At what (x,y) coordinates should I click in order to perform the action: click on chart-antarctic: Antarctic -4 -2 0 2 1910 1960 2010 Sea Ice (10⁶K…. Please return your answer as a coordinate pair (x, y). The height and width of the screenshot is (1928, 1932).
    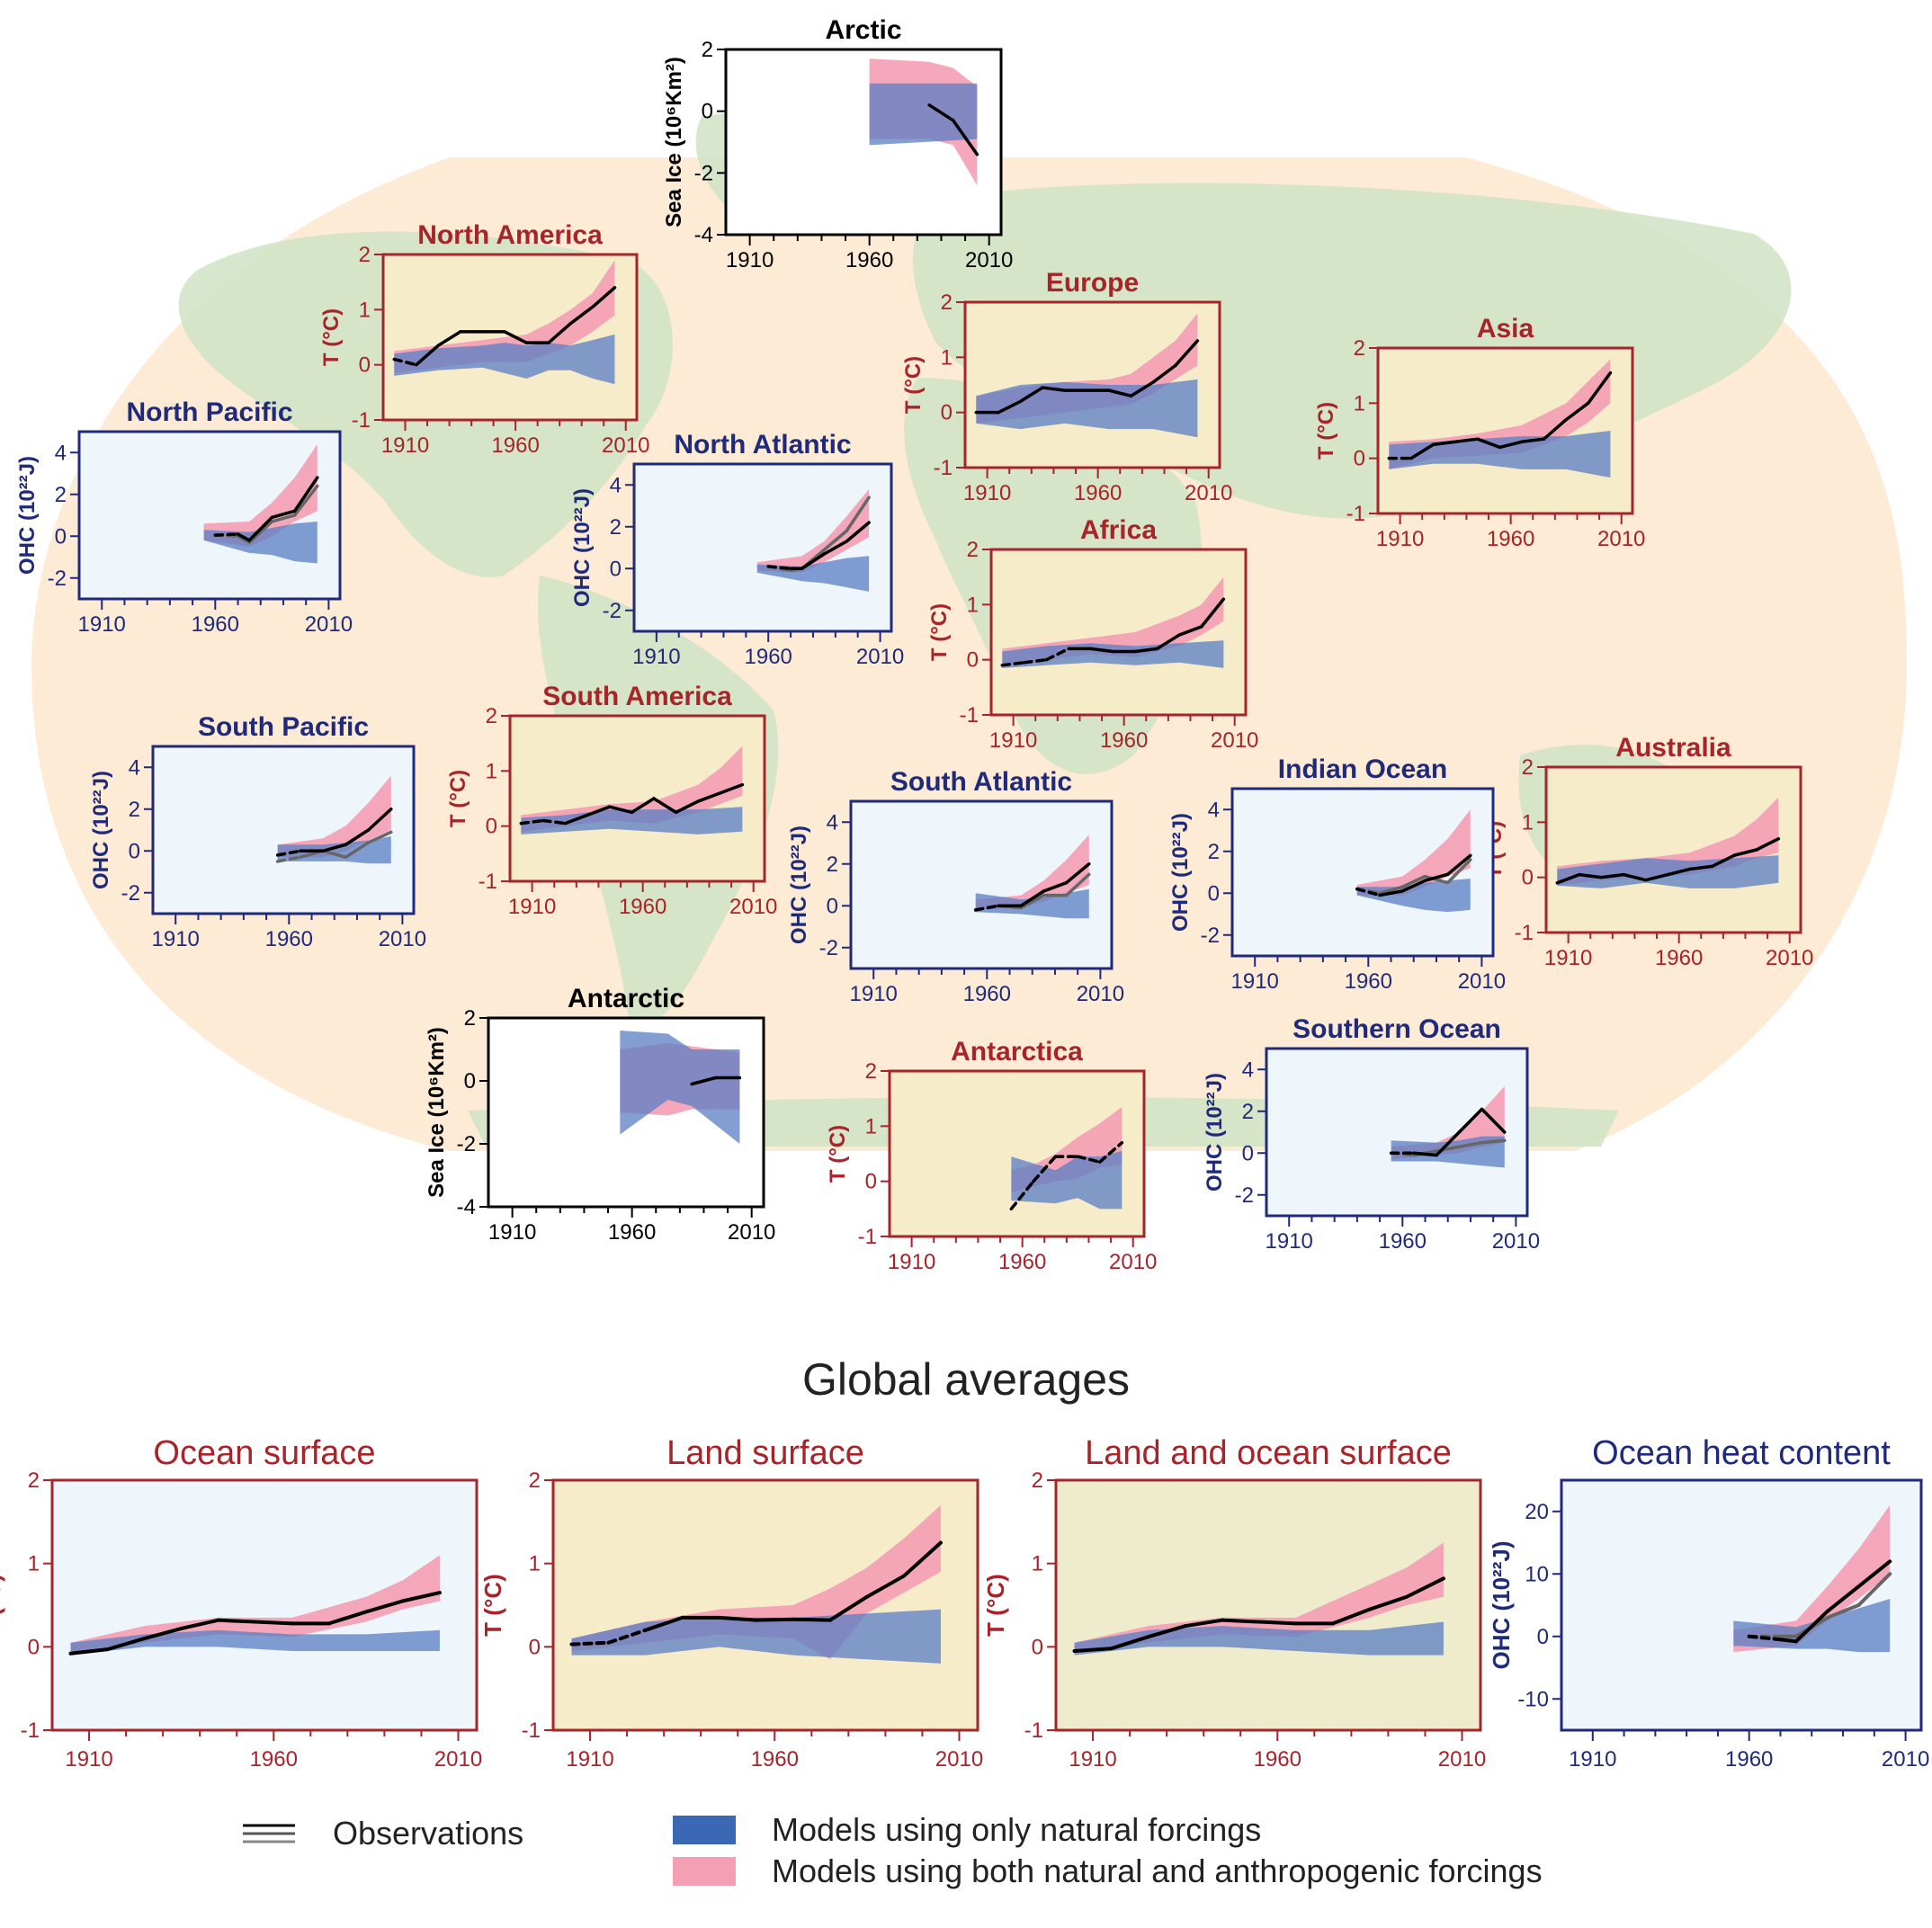
    Looking at the image, I should click on (600, 1114).